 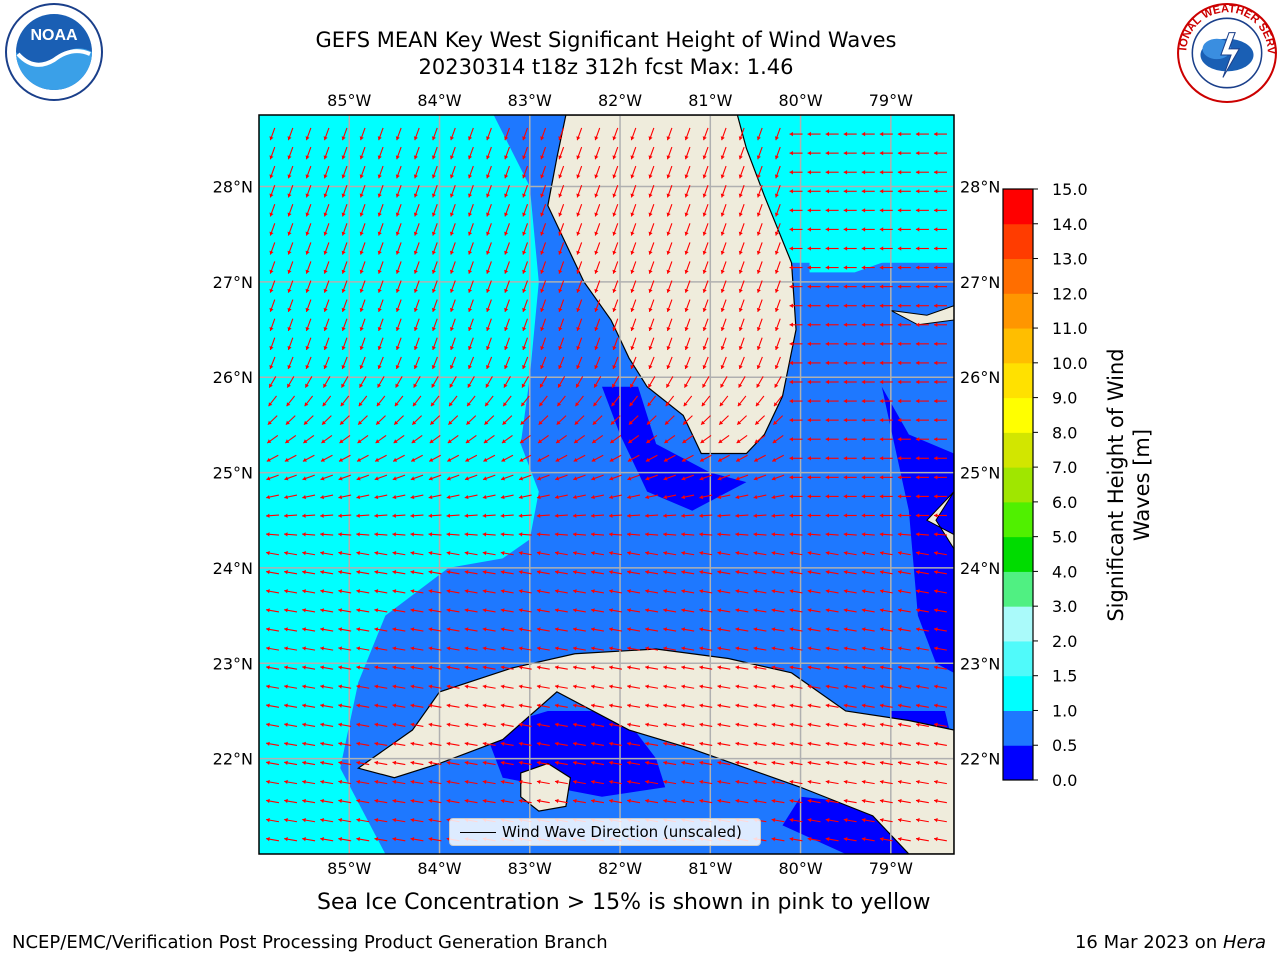 I want to click on lat-tick-label: 28°N, so click(x=980, y=187).